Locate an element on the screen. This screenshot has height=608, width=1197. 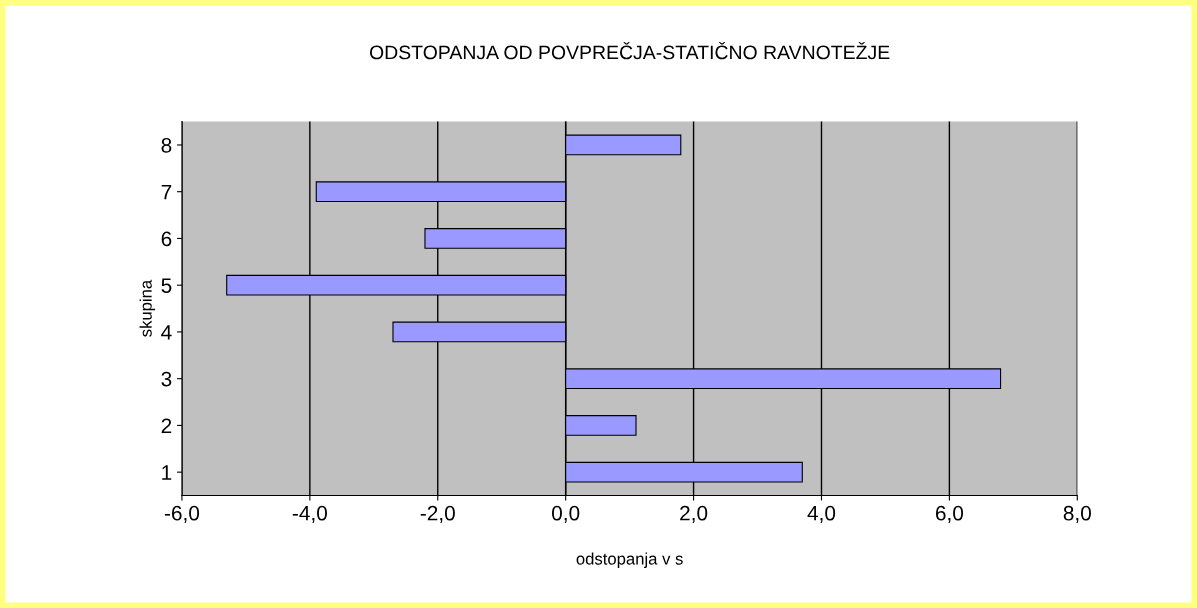
x-tick-label: 2,0 is located at coordinates (694, 514).